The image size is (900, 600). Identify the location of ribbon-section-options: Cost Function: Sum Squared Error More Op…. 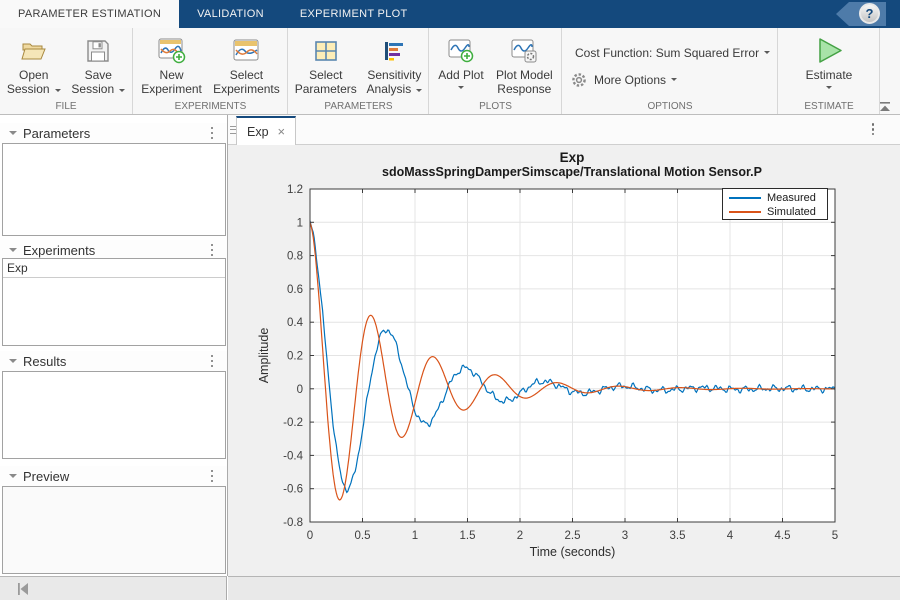
(670, 71).